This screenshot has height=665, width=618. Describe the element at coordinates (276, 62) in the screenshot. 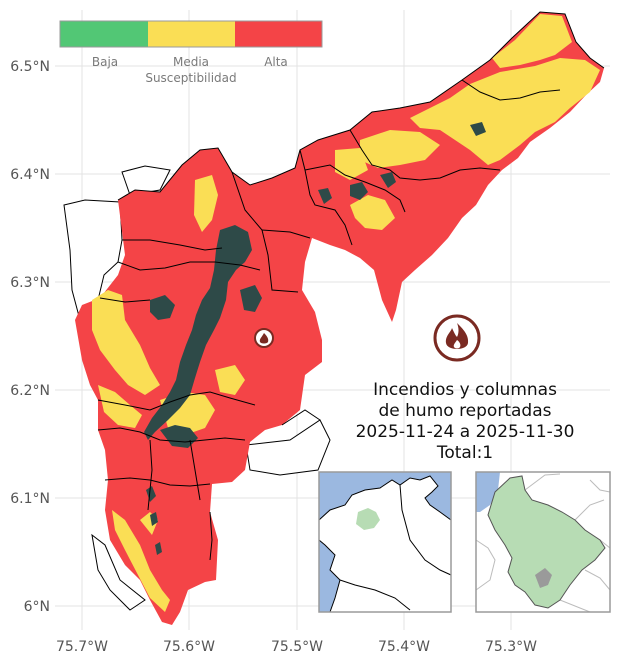

I see `legend-label-alta: Alta` at that location.